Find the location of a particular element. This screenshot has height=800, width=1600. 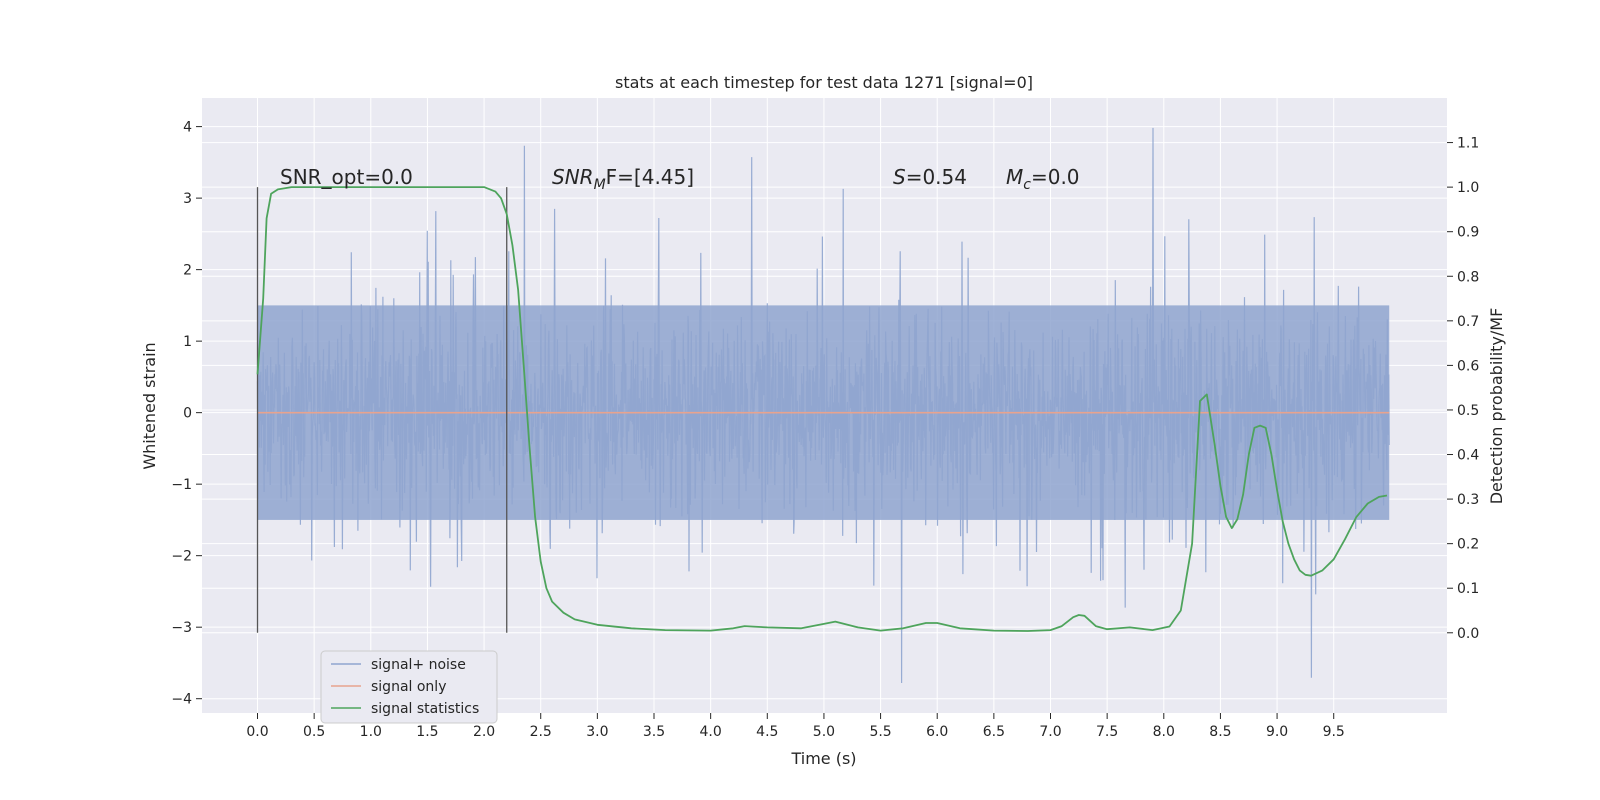

mc-value: =0.0 is located at coordinates (1055, 177).